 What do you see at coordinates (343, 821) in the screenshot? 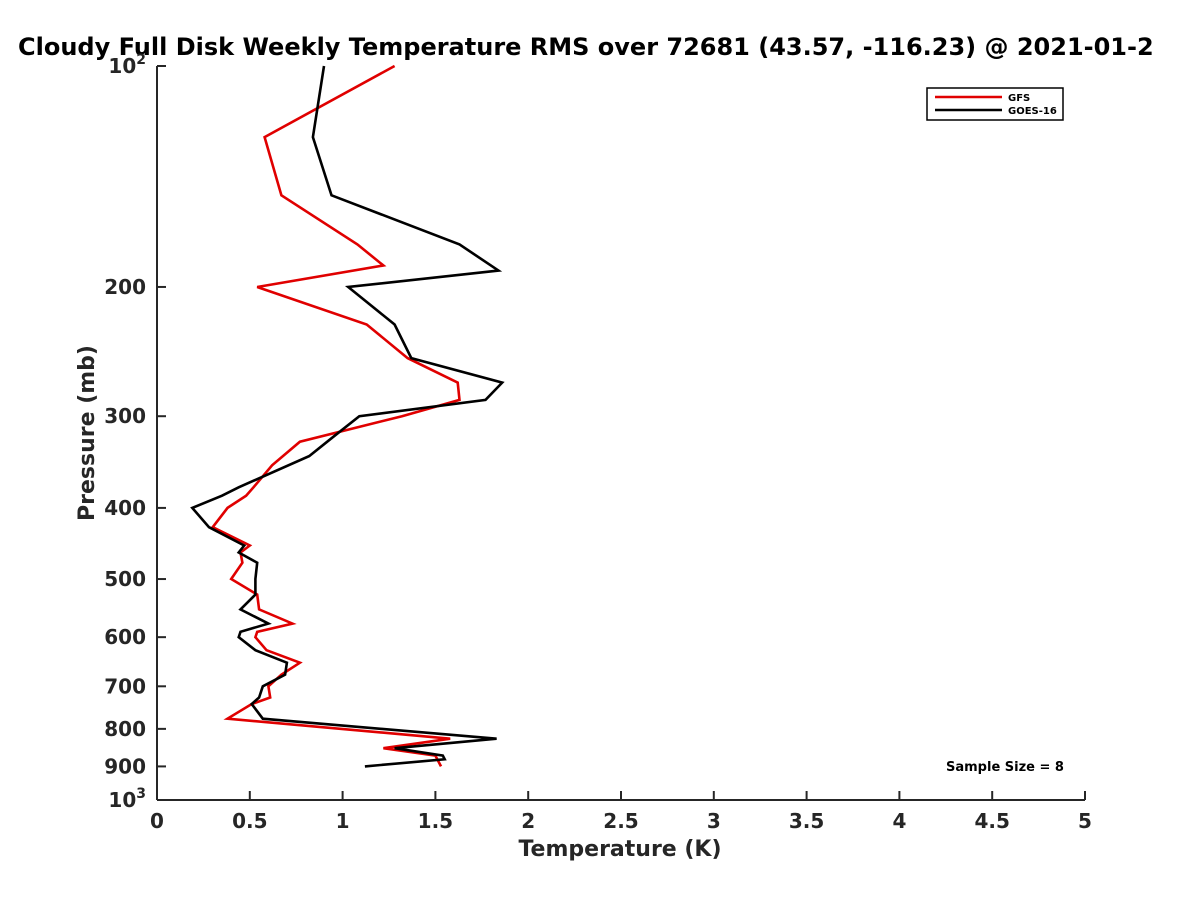
I see `x-tick-label: 1` at bounding box center [343, 821].